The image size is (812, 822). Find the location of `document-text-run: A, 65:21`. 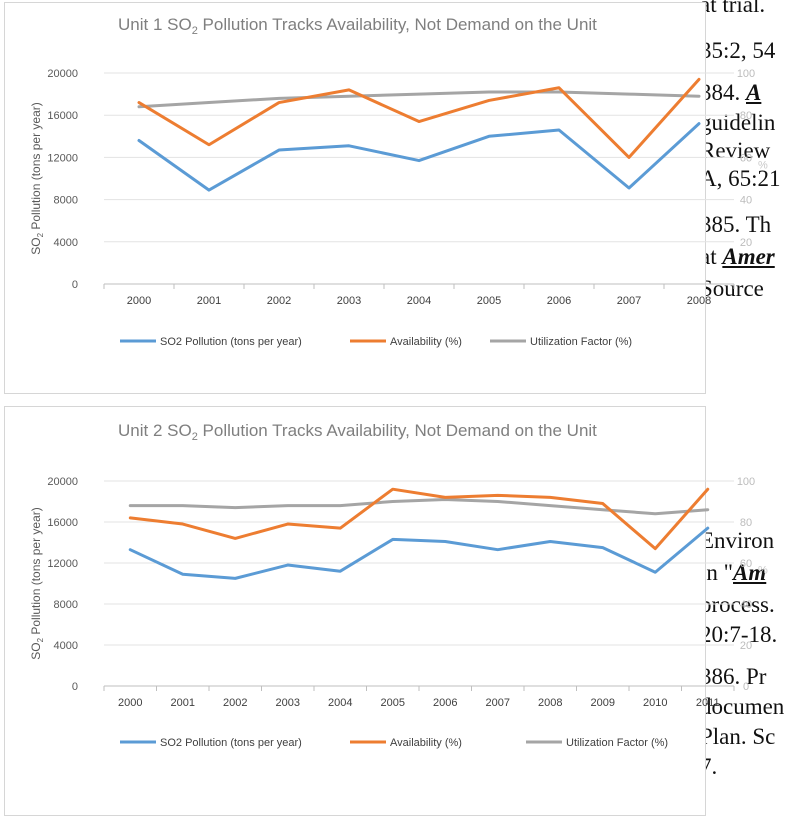

document-text-run: A, 65:21 is located at coordinates (740, 178).